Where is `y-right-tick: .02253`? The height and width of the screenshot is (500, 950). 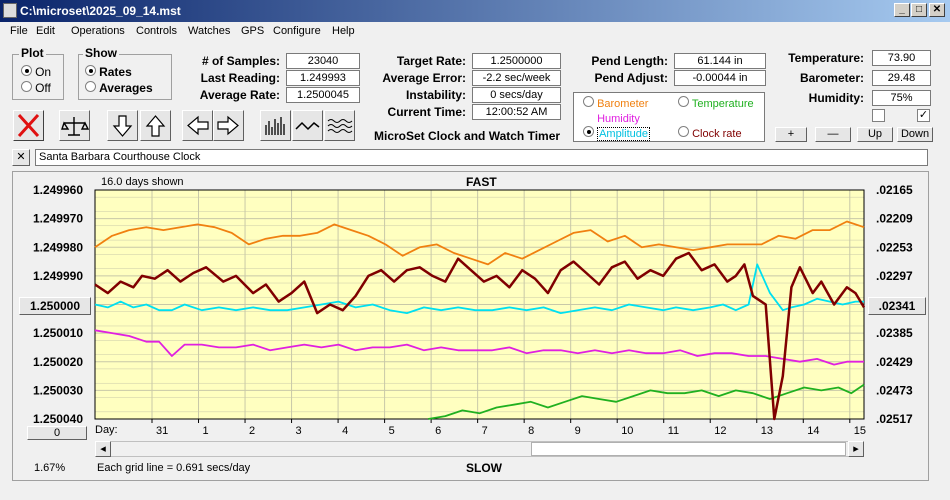 y-right-tick: .02253 is located at coordinates (894, 247).